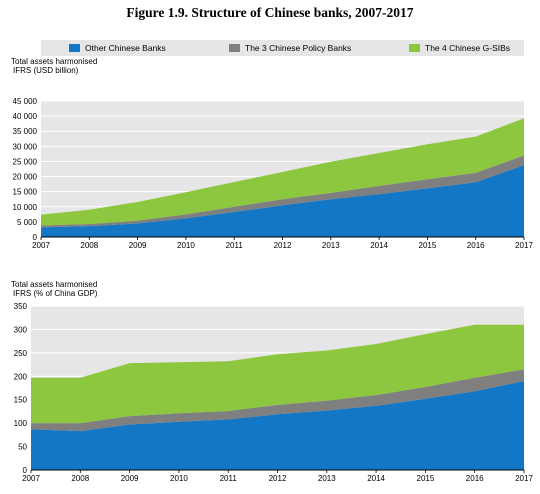 The width and height of the screenshot is (540, 494). I want to click on legend-swatch-policy-banks, so click(234, 48).